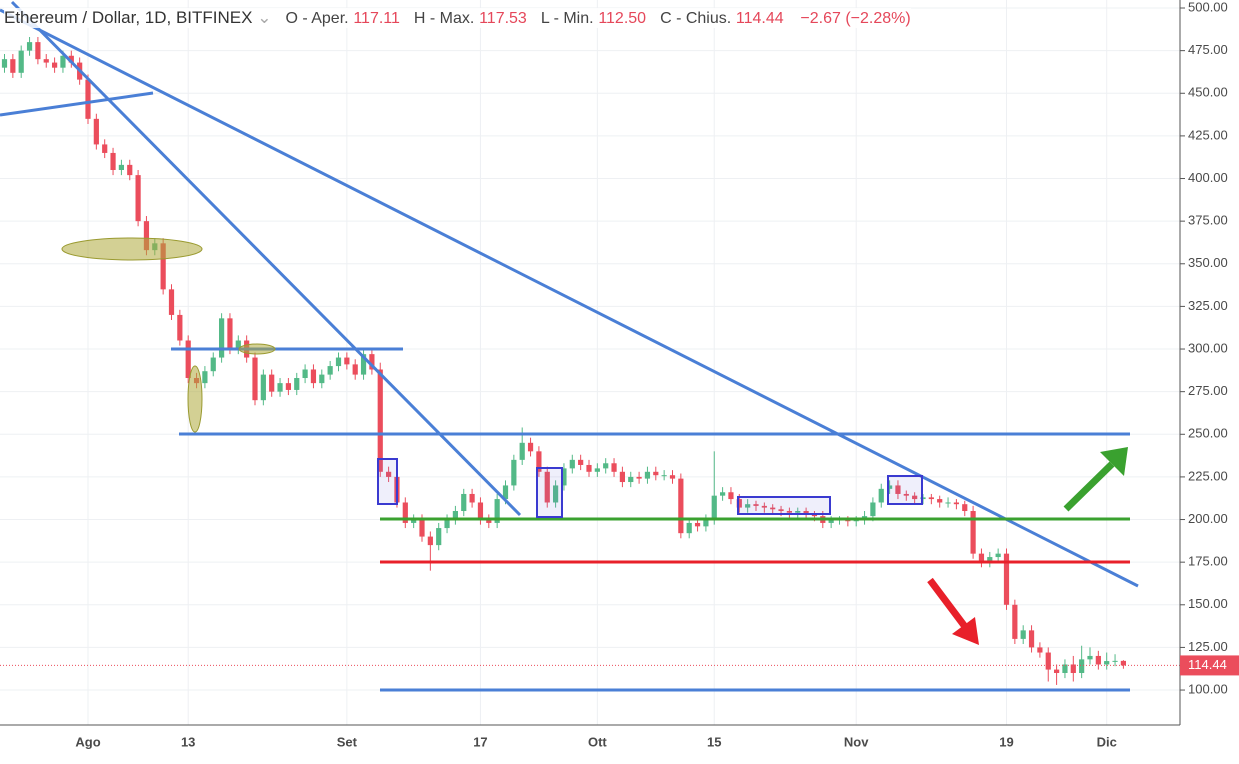 Image resolution: width=1239 pixels, height=764 pixels. What do you see at coordinates (480, 741) in the screenshot?
I see `x-tick-label: 17` at bounding box center [480, 741].